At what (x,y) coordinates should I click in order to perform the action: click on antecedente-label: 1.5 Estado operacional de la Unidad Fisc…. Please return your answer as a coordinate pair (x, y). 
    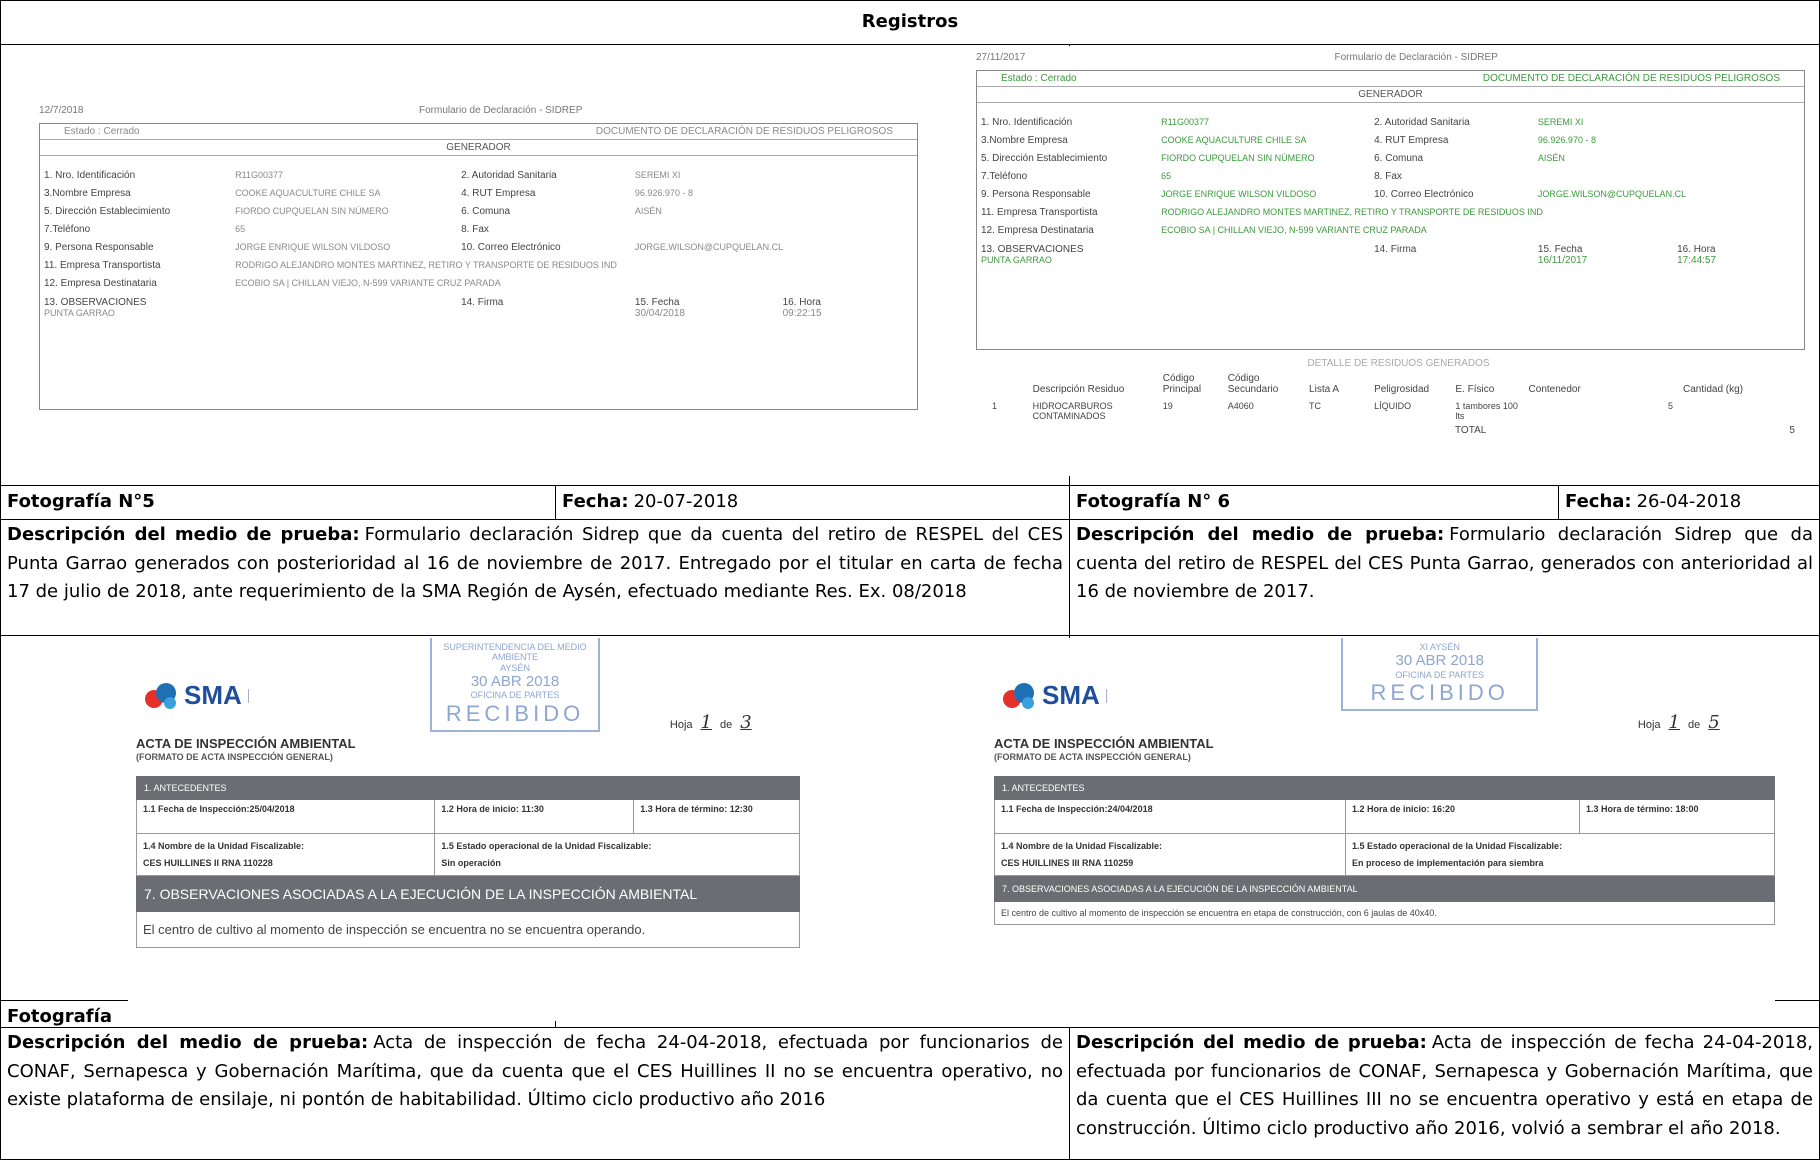
    Looking at the image, I should click on (546, 846).